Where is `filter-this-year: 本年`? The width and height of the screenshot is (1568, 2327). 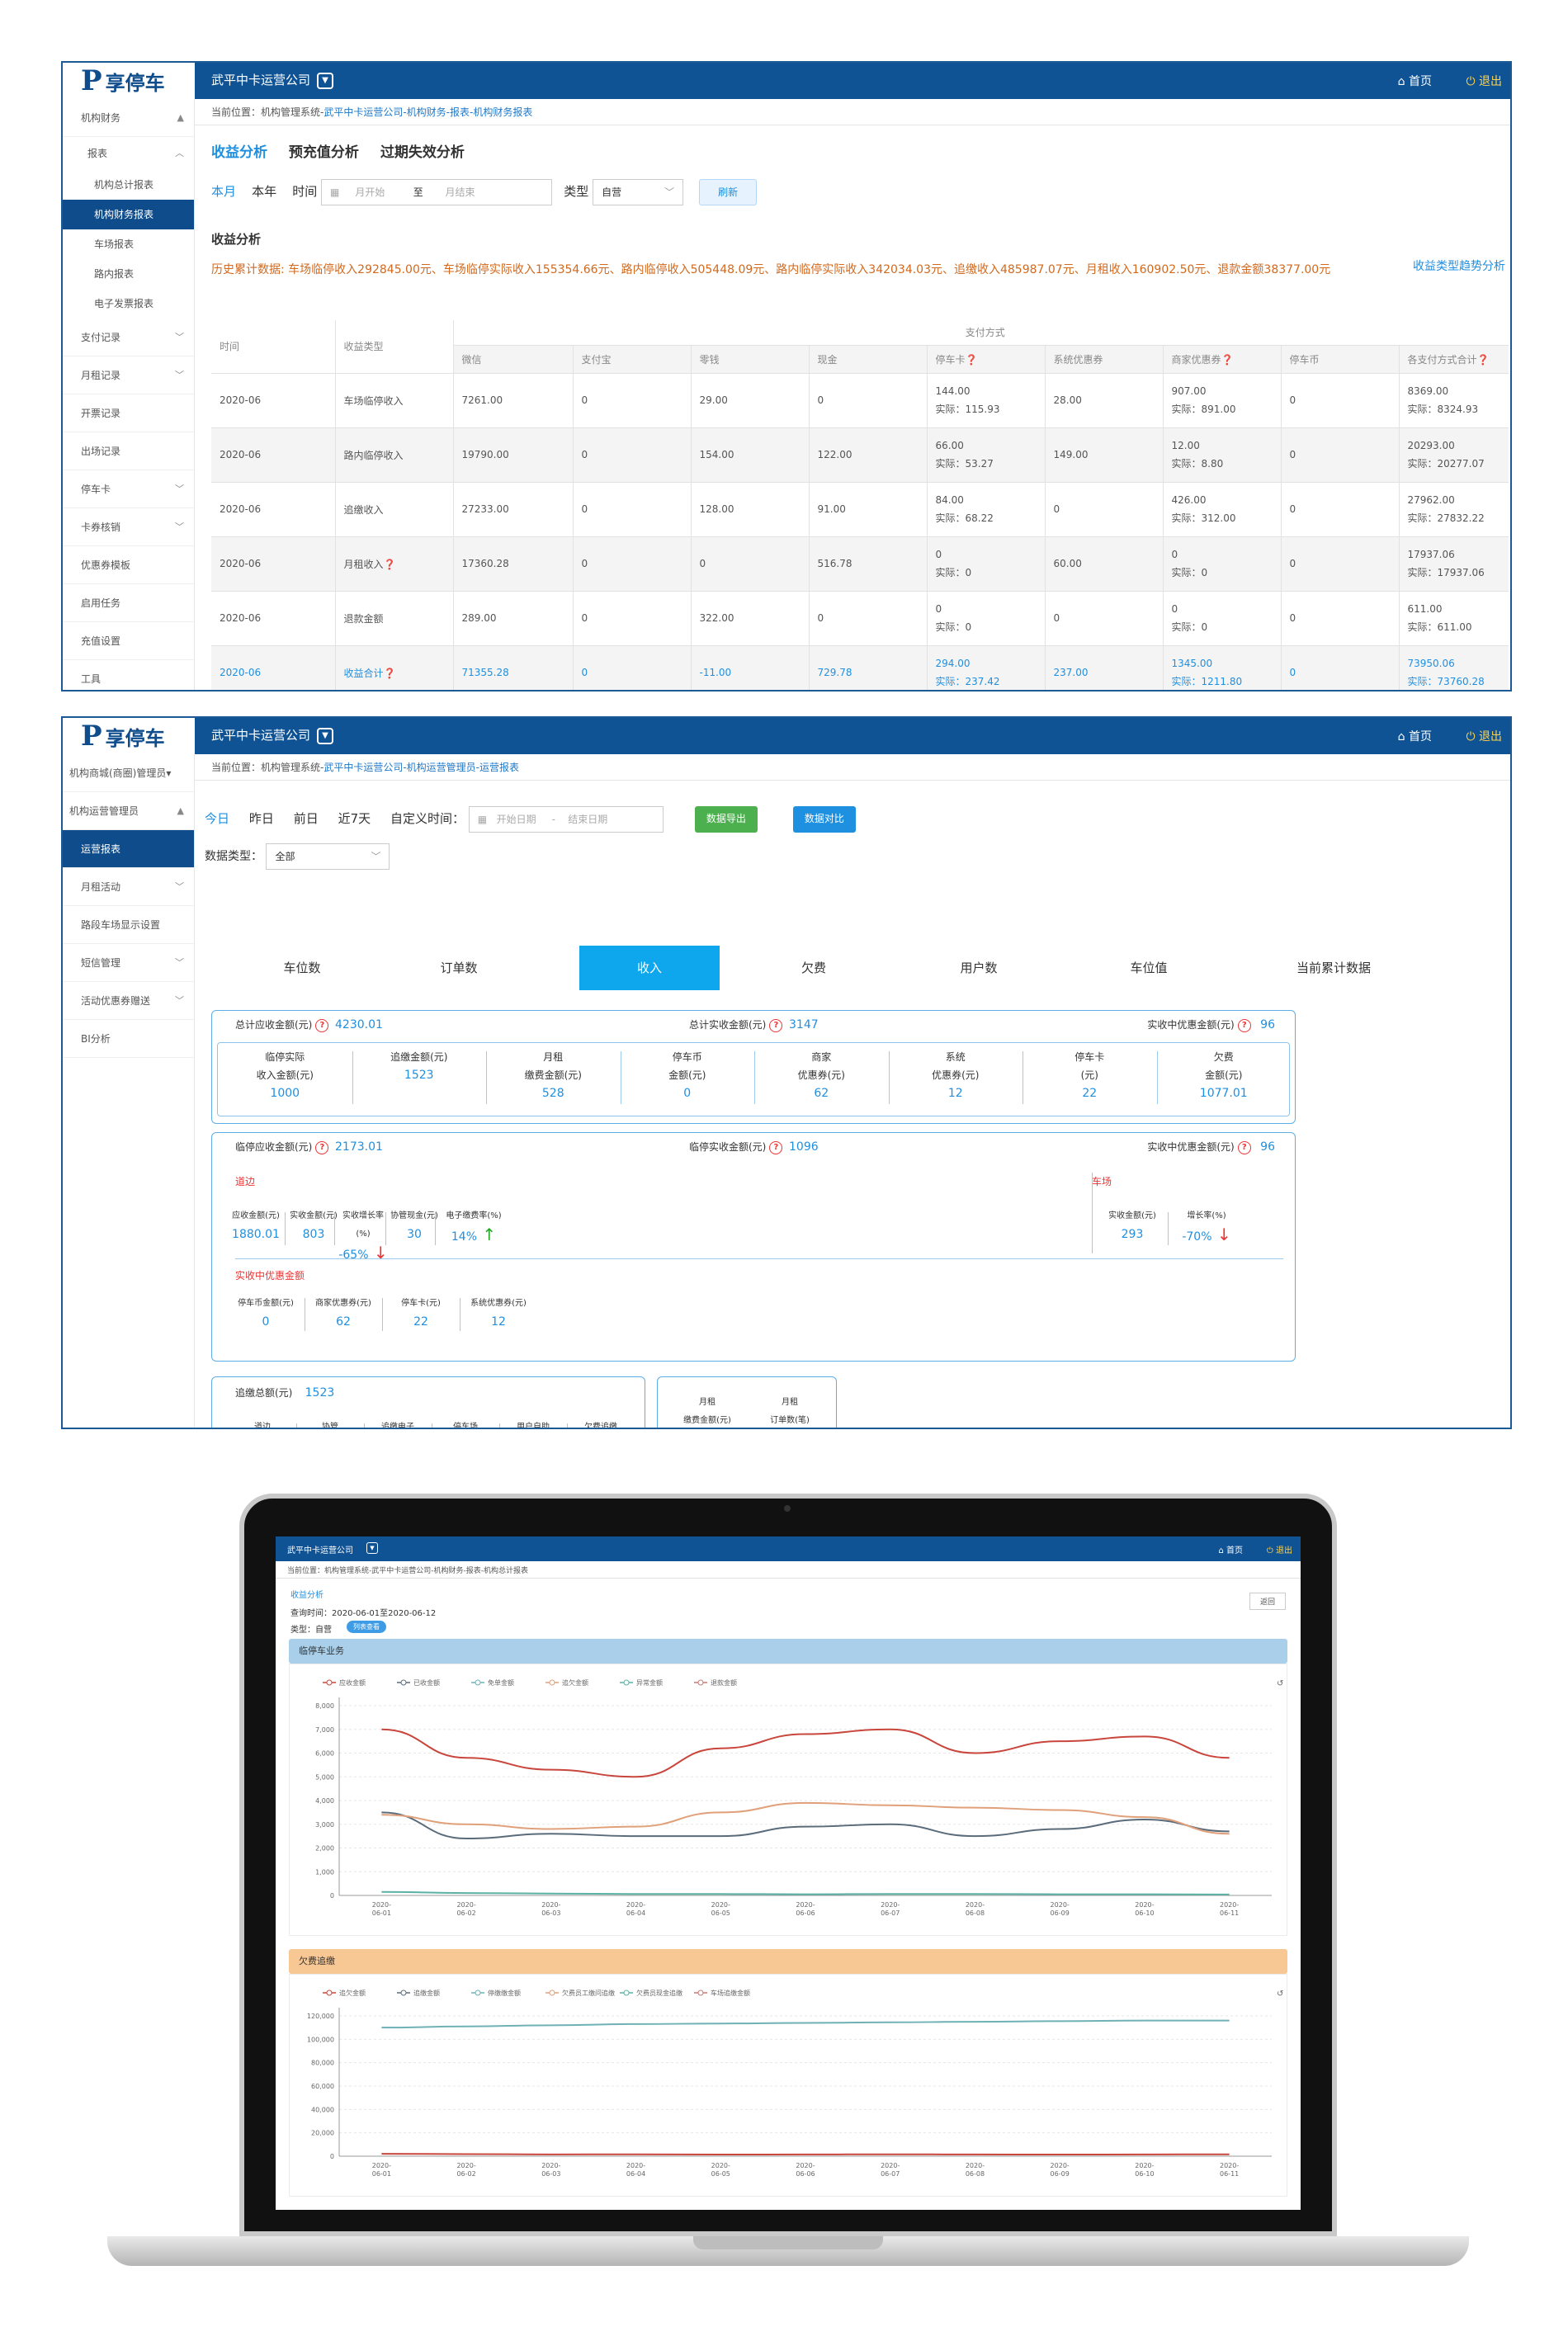
filter-this-year: 本年 is located at coordinates (264, 191).